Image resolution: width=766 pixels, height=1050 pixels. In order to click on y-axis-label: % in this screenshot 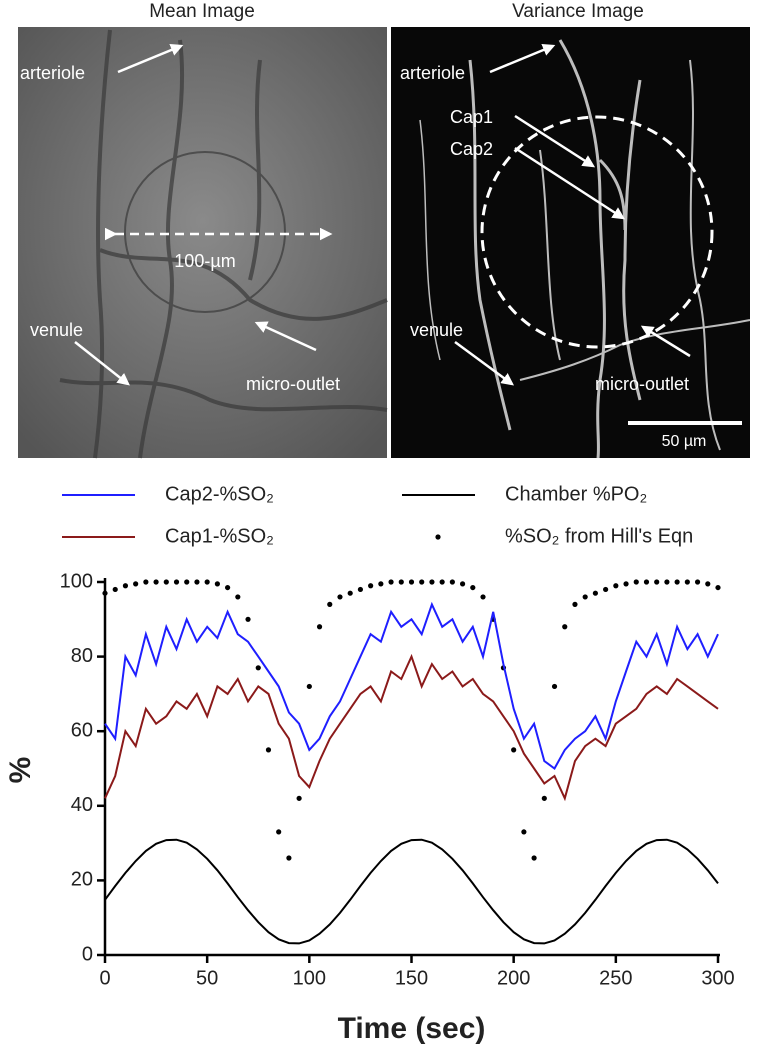, I will do `click(20, 770)`.